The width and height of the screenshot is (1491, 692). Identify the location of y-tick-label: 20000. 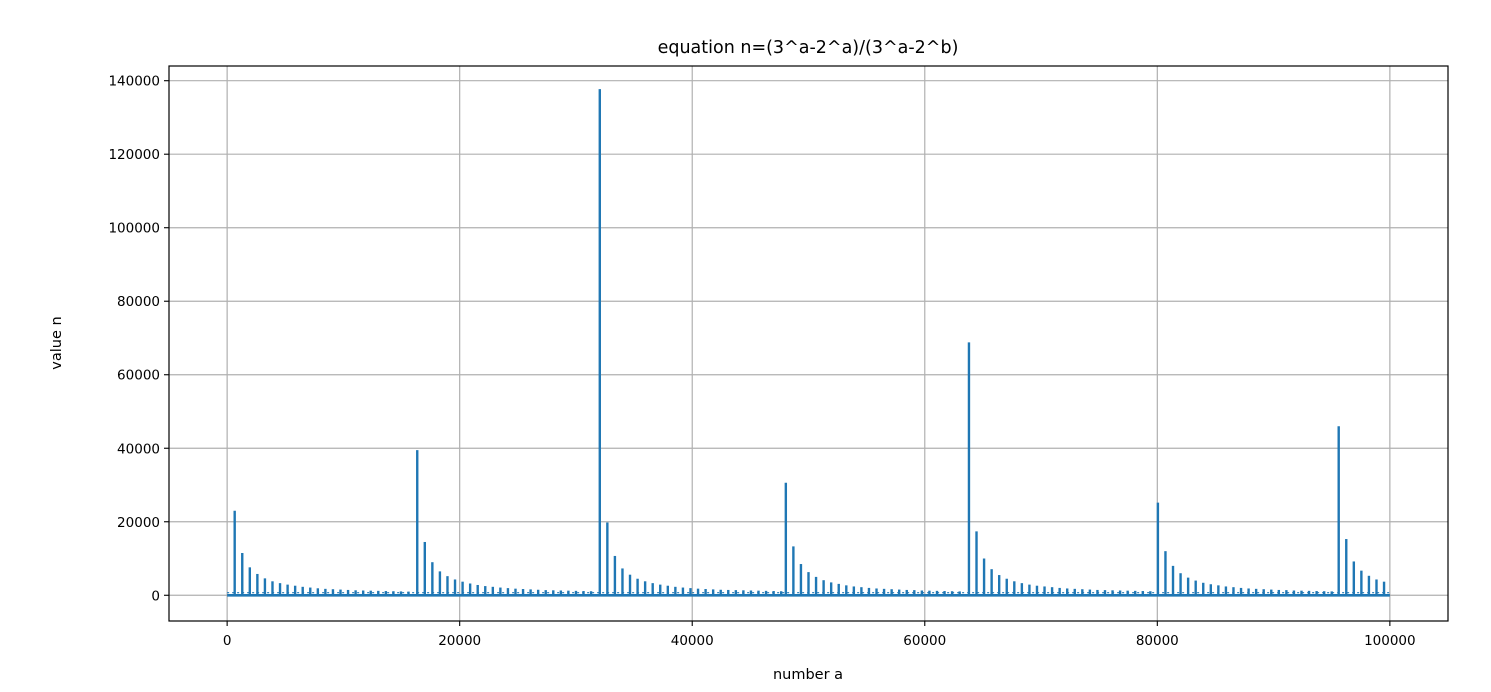
(138, 523).